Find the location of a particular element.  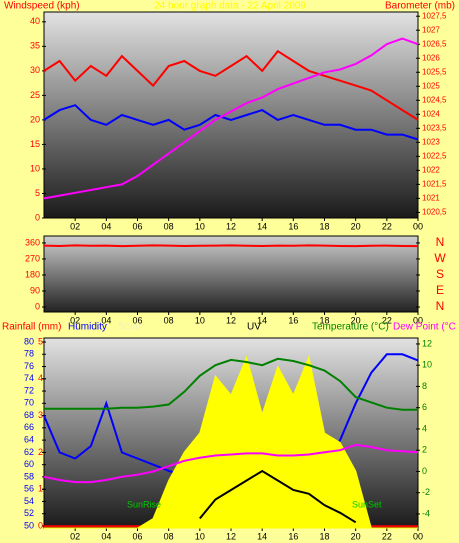

y2-tick-label: S is located at coordinates (440, 274).